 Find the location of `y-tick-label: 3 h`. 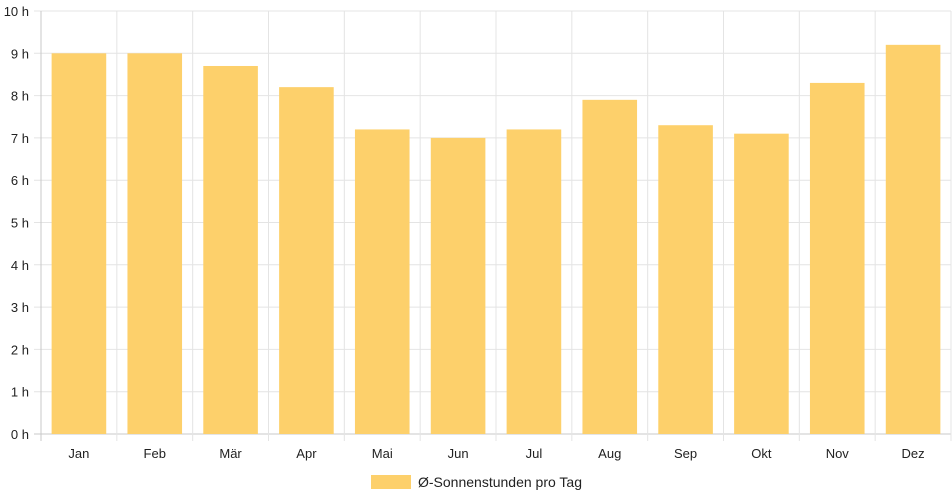

y-tick-label: 3 h is located at coordinates (20, 307).